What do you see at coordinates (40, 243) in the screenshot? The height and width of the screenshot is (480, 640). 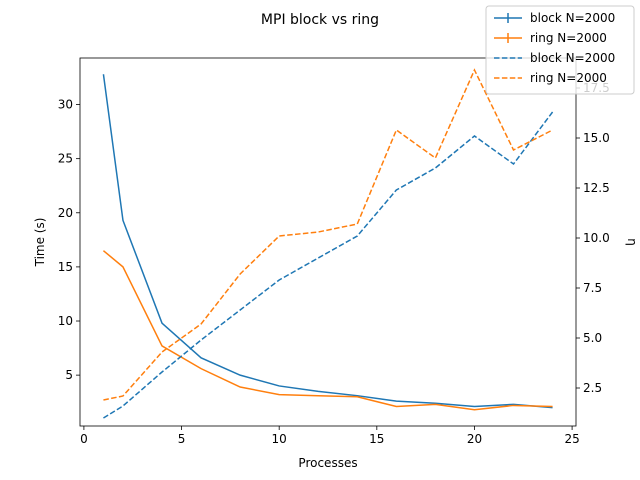 I see `y-axis-label-left: Time (s)` at bounding box center [40, 243].